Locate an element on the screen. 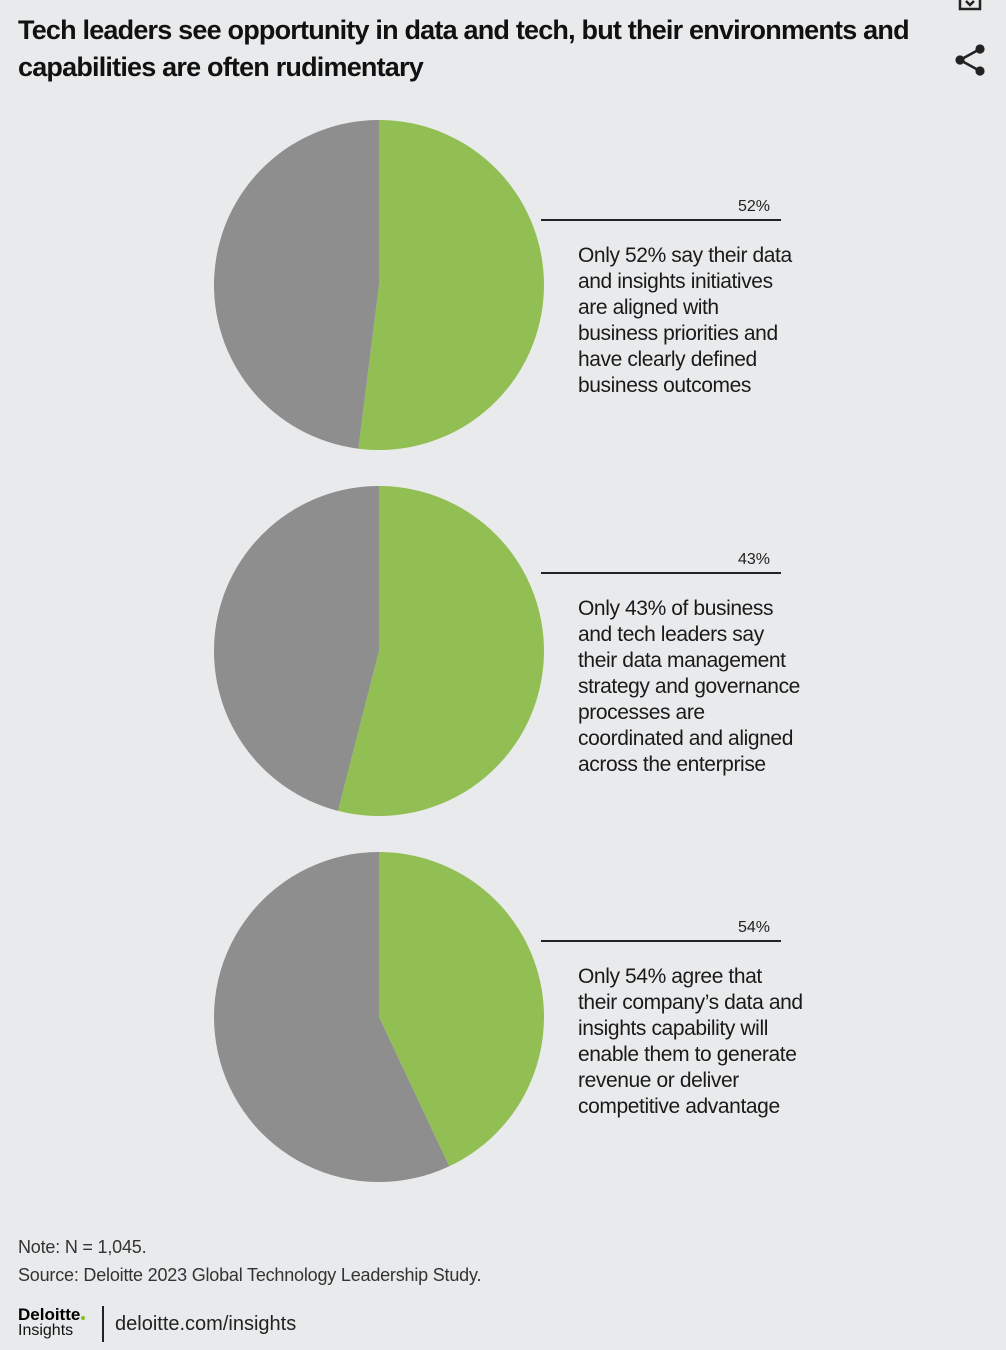 The width and height of the screenshot is (1006, 1350). callout-value: 43% is located at coordinates (753, 559).